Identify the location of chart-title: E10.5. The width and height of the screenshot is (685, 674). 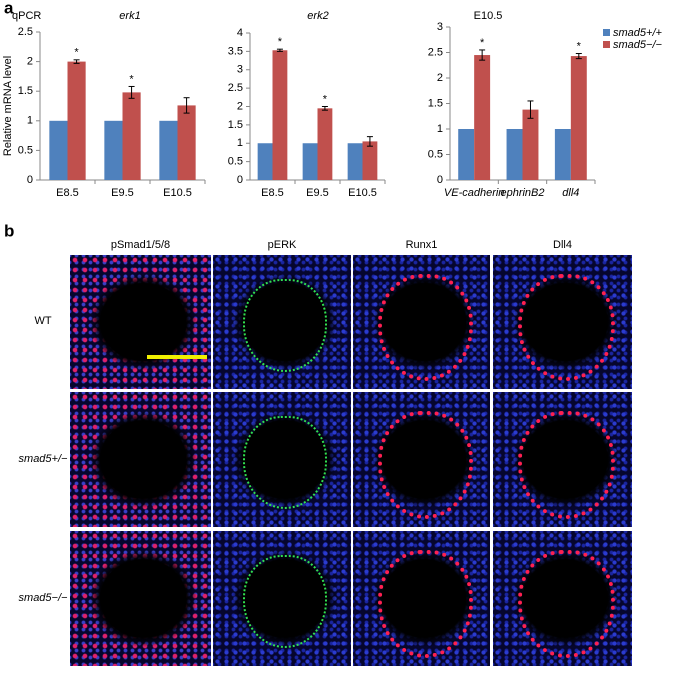
(488, 16).